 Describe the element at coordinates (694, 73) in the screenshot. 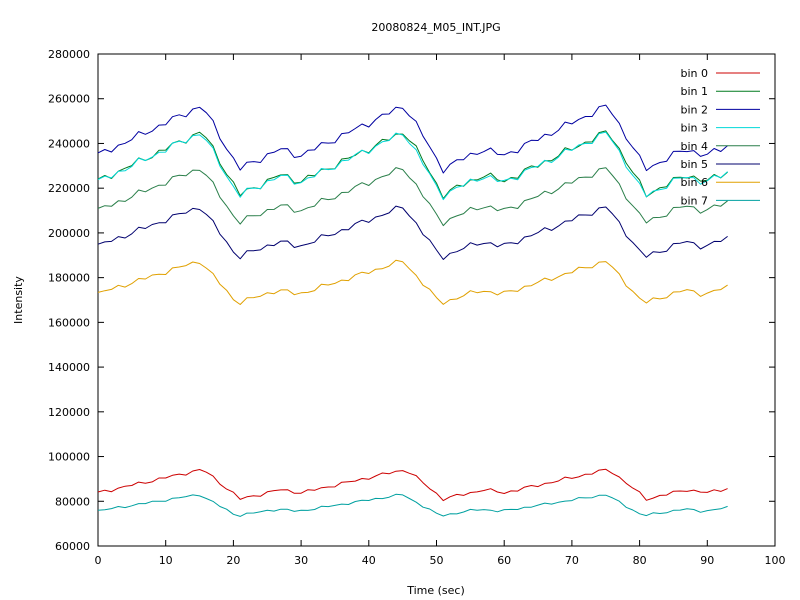

I see `legend-label: bin 0` at that location.